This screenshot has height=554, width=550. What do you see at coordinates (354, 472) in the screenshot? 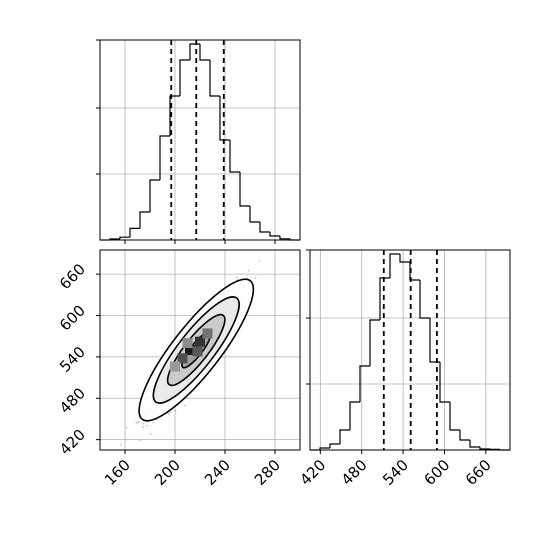
I see `hist-y-xtick-label: 480` at bounding box center [354, 472].